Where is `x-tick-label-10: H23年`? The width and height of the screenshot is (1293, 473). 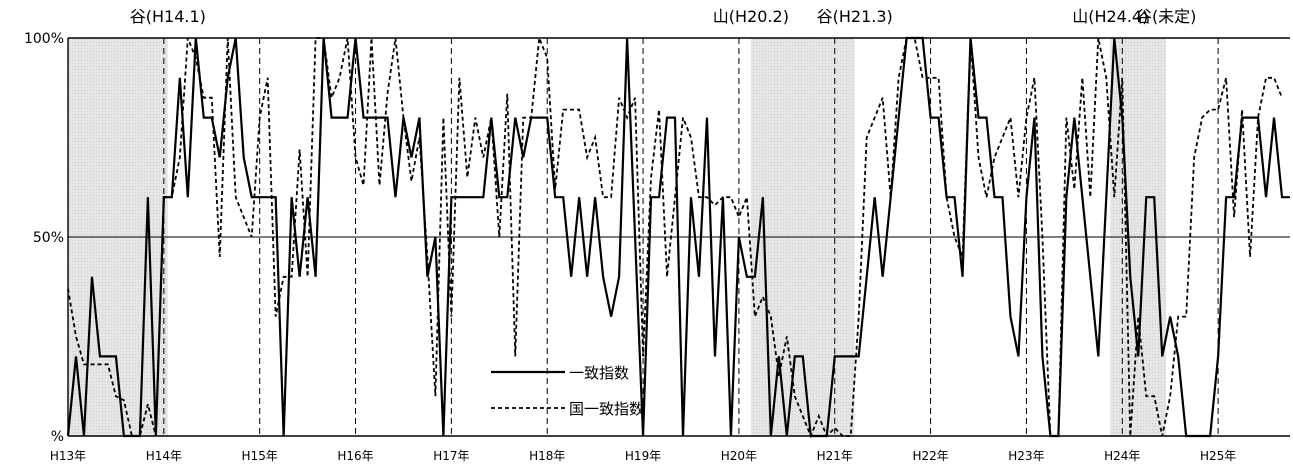 x-tick-label-10: H23年 is located at coordinates (1026, 456).